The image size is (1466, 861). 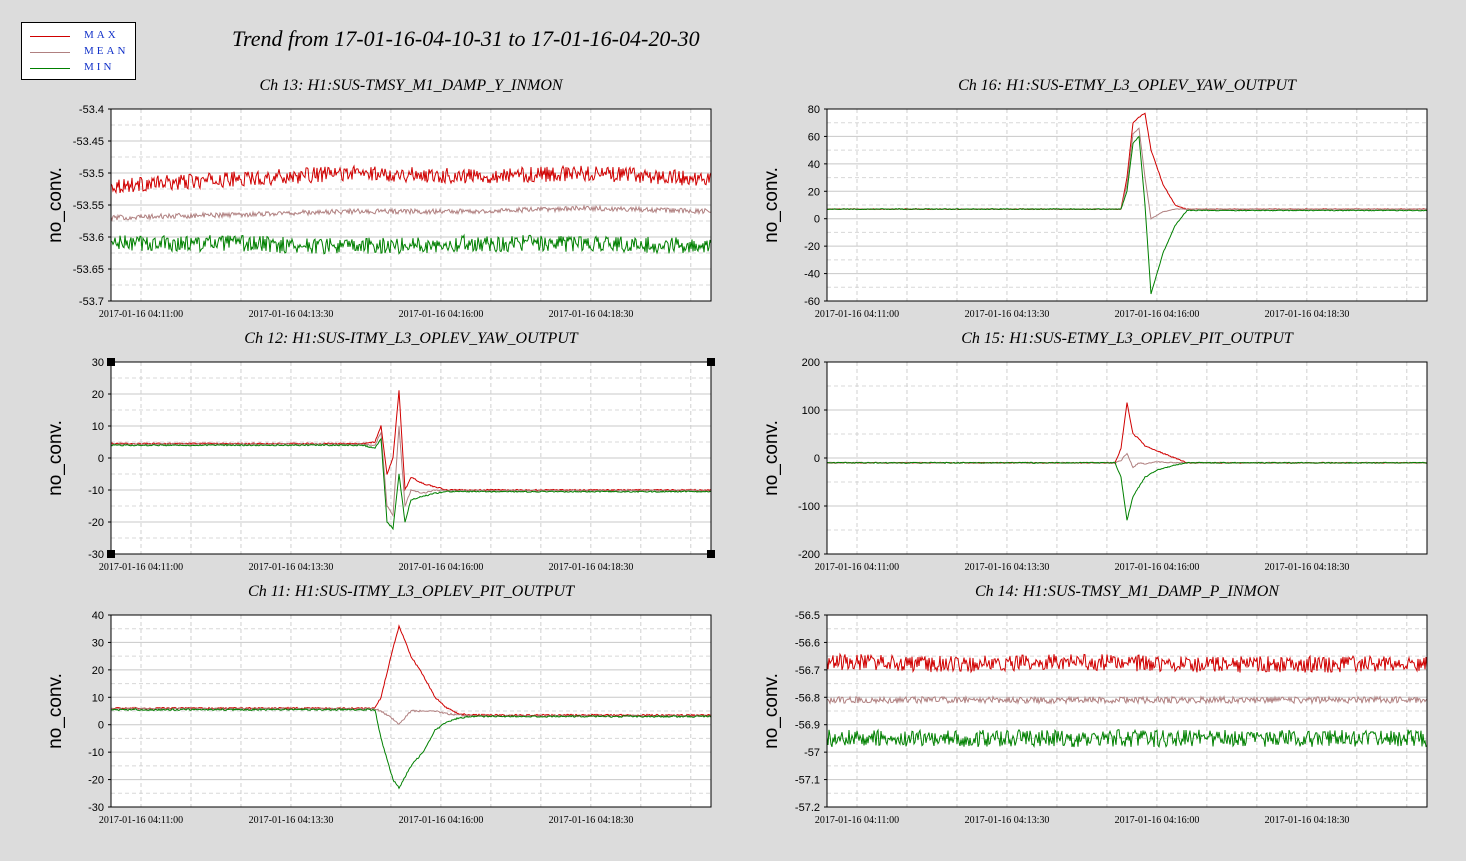 I want to click on legend-label-min: MIN, so click(x=99, y=67).